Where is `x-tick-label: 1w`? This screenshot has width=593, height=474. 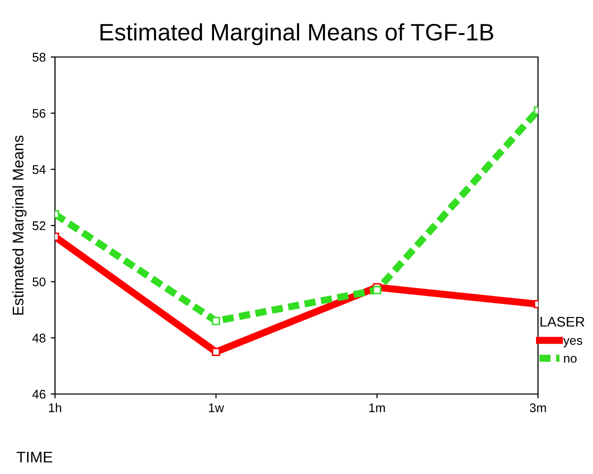 x-tick-label: 1w is located at coordinates (216, 407).